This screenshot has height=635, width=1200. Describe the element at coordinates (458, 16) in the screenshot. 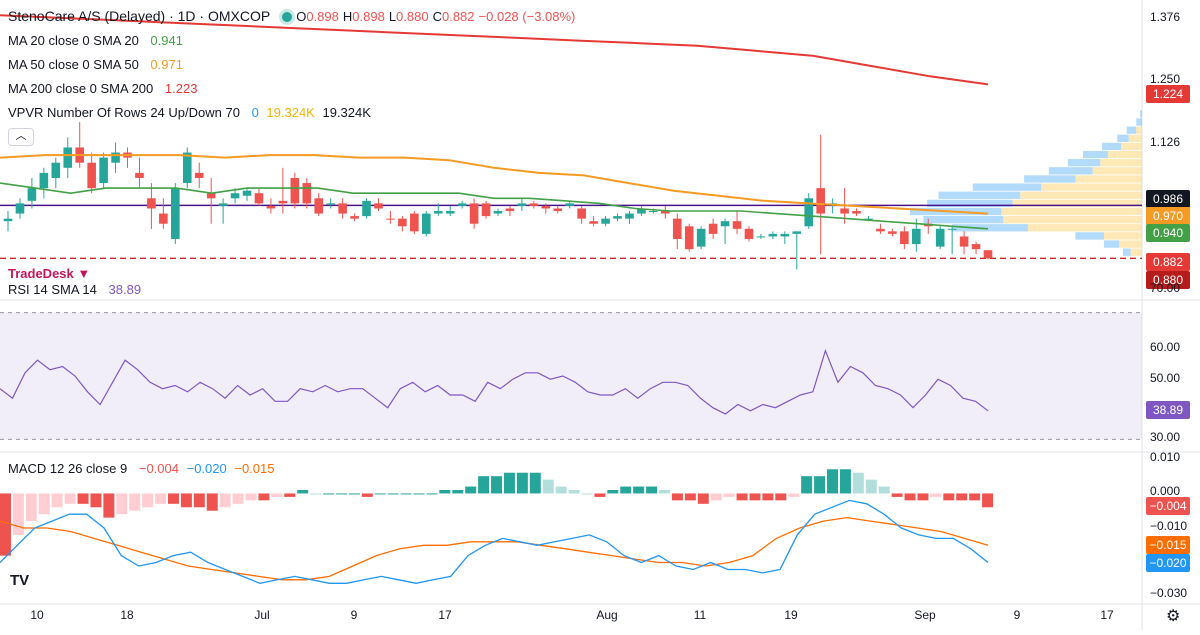

I see `close-value: 0.882` at that location.